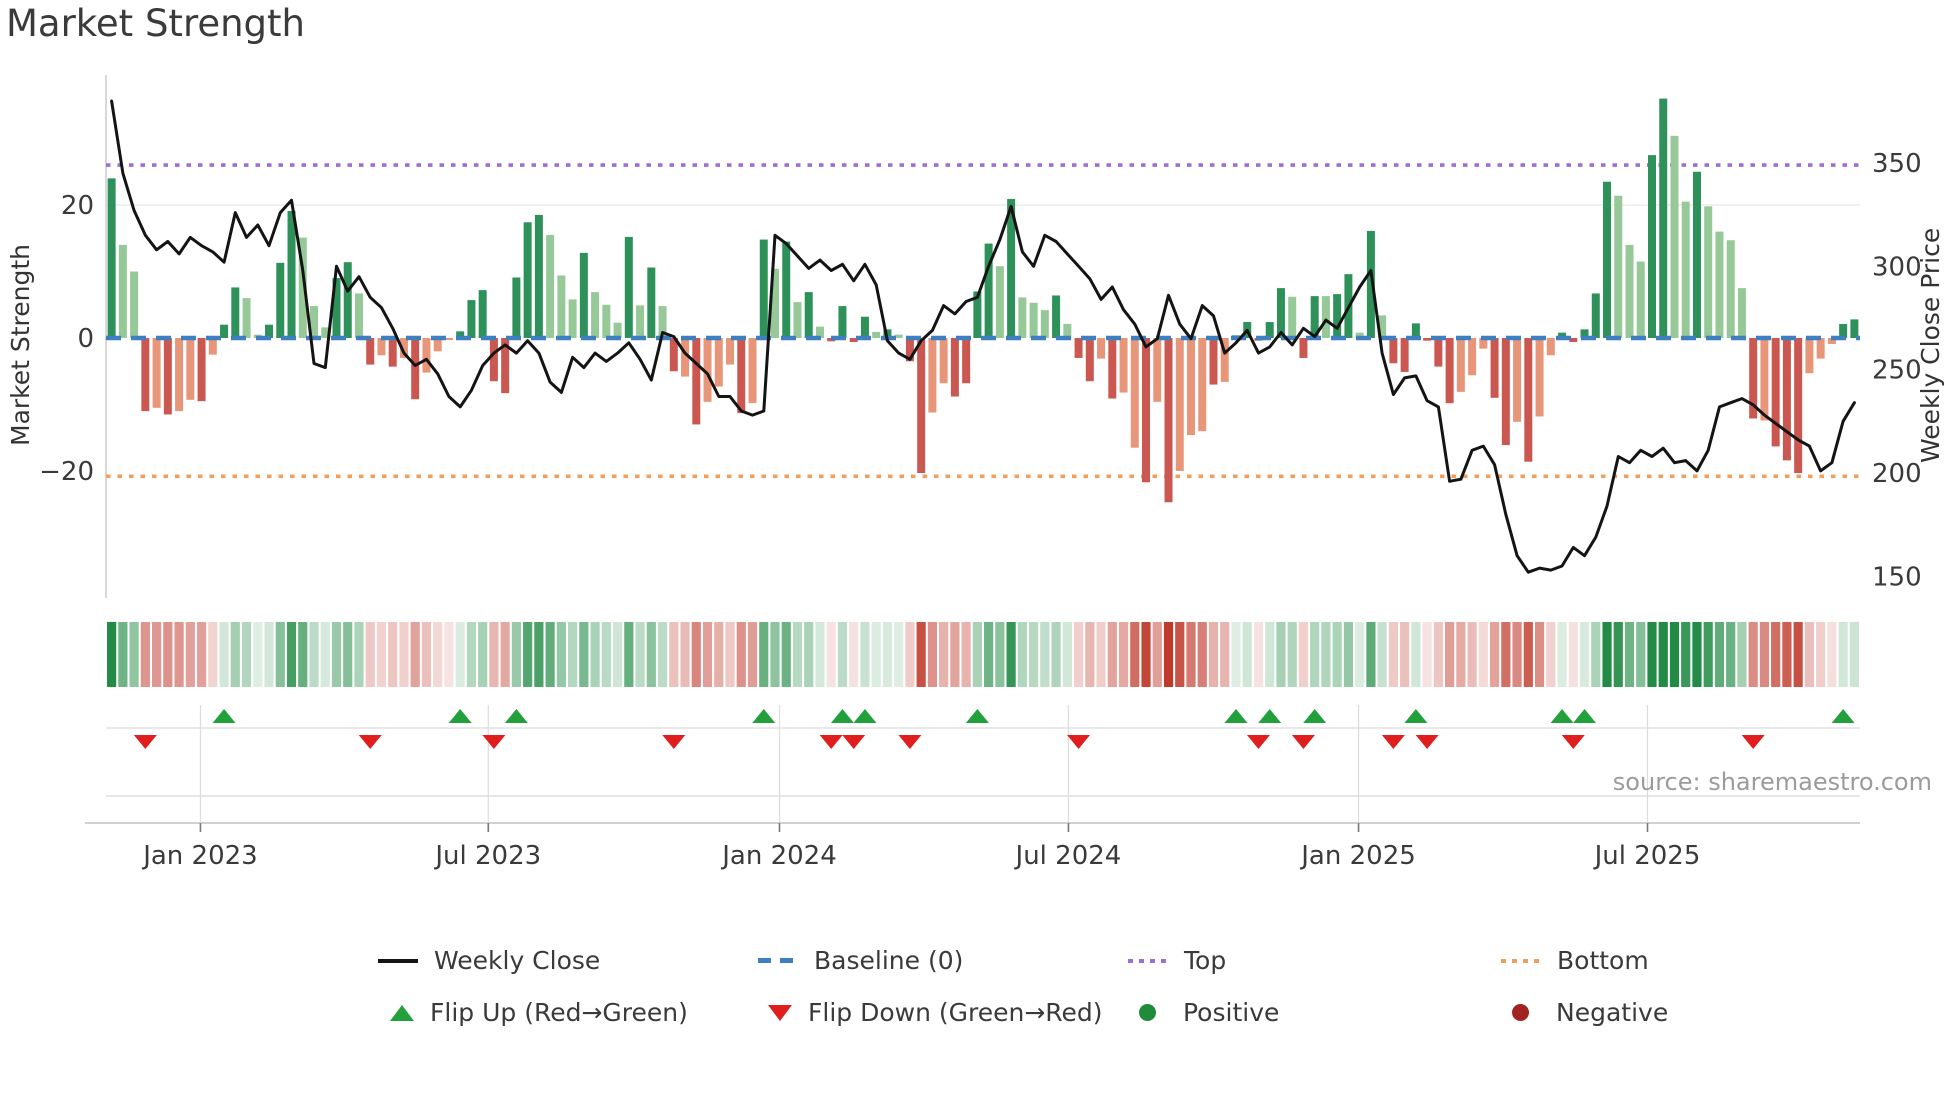  What do you see at coordinates (778, 960) in the screenshot?
I see `baseline-dash-swatch` at bounding box center [778, 960].